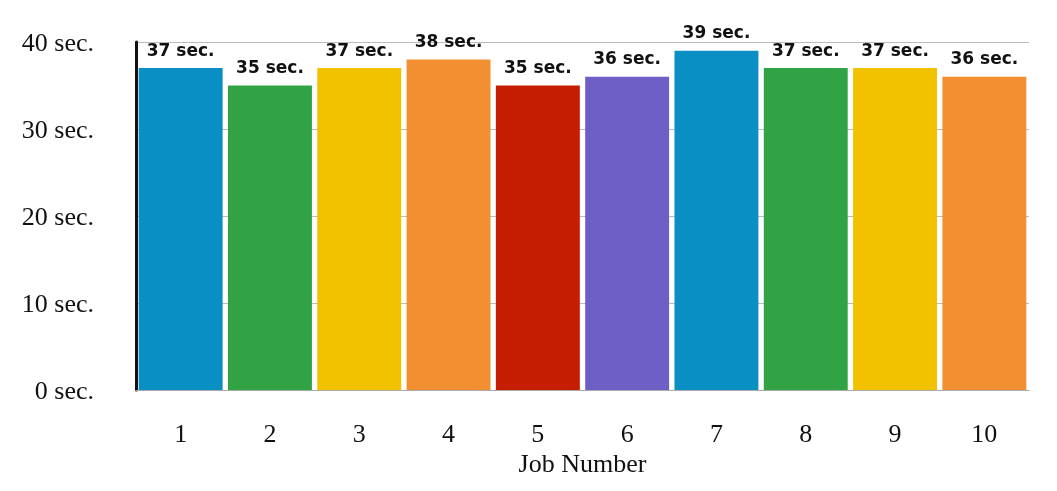 The width and height of the screenshot is (1057, 491). What do you see at coordinates (181, 433) in the screenshot?
I see `x-tick-label: 1` at bounding box center [181, 433].